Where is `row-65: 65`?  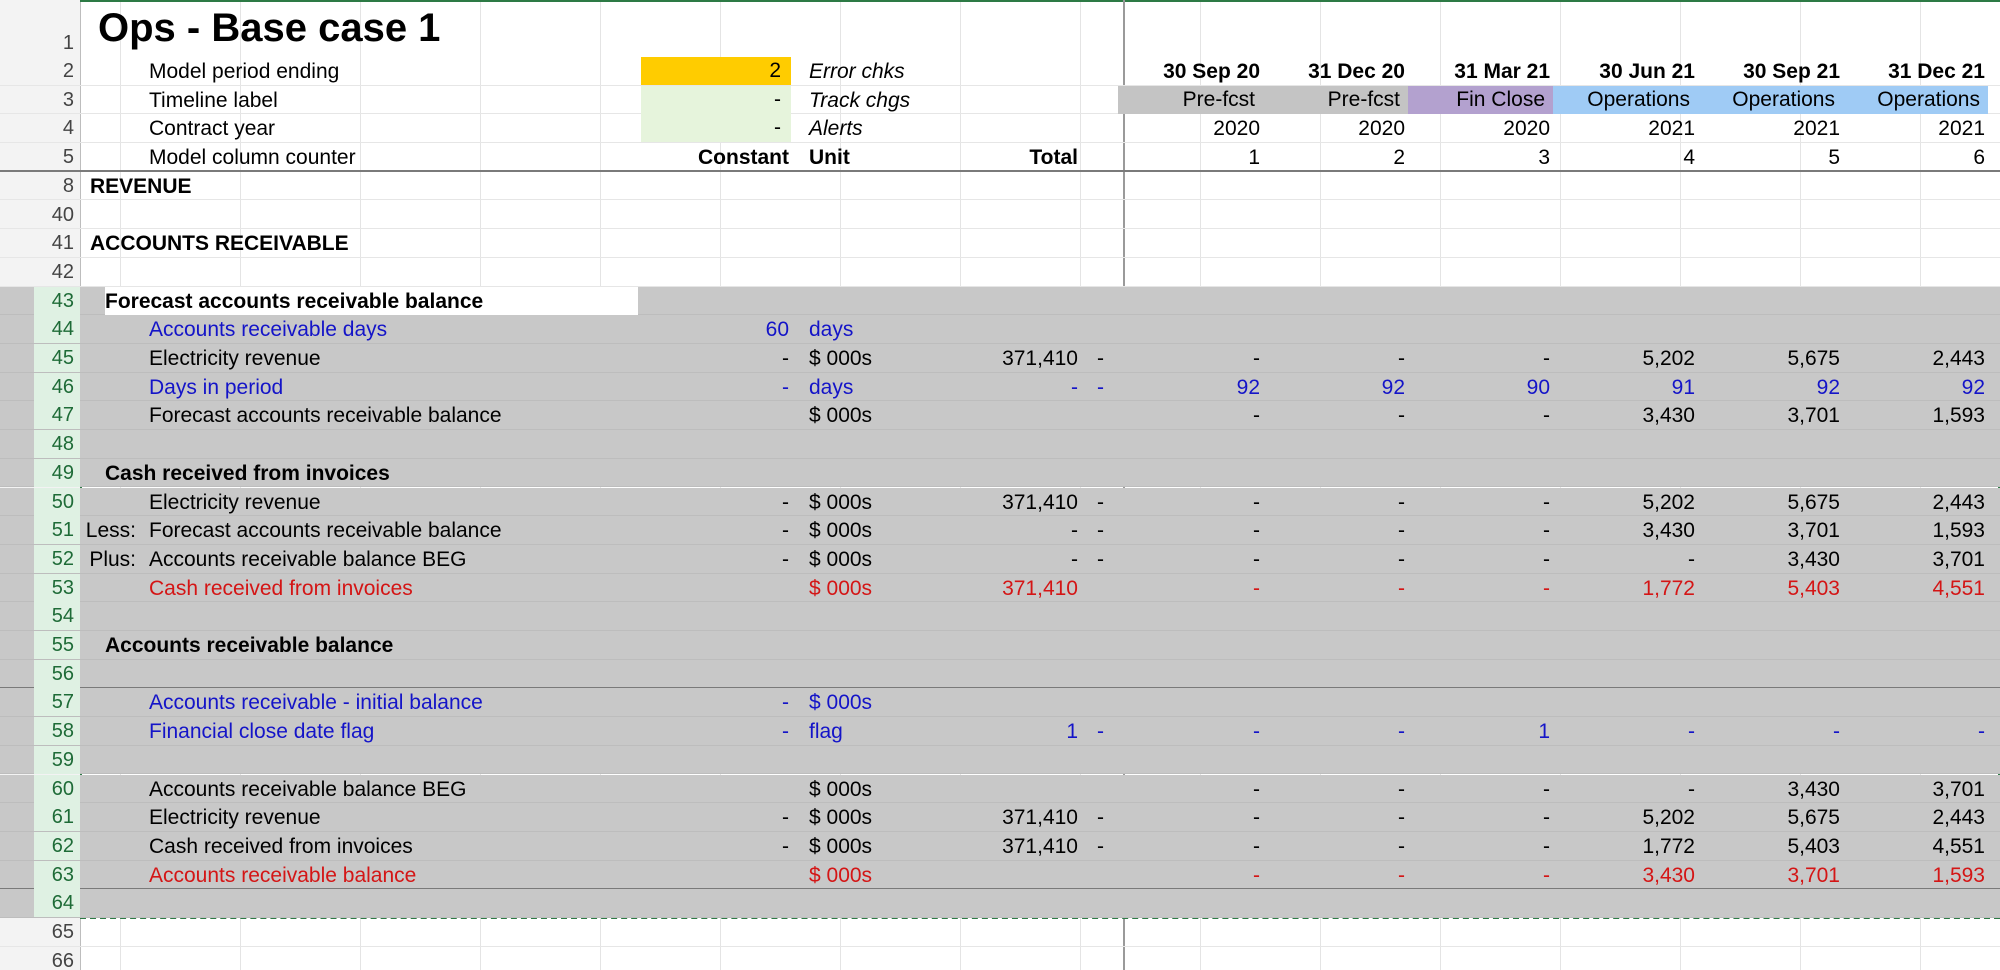
row-65: 65 is located at coordinates (1000, 932).